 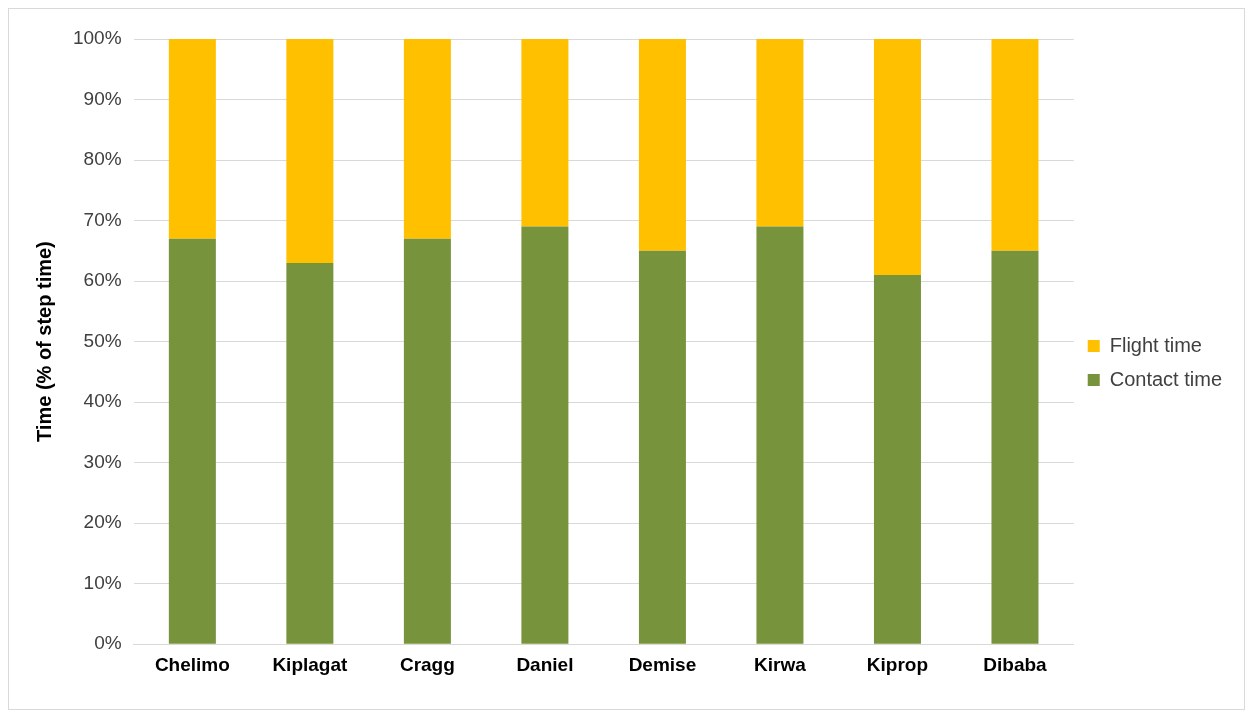 What do you see at coordinates (427, 664) in the screenshot?
I see `x-tick-label: Cragg` at bounding box center [427, 664].